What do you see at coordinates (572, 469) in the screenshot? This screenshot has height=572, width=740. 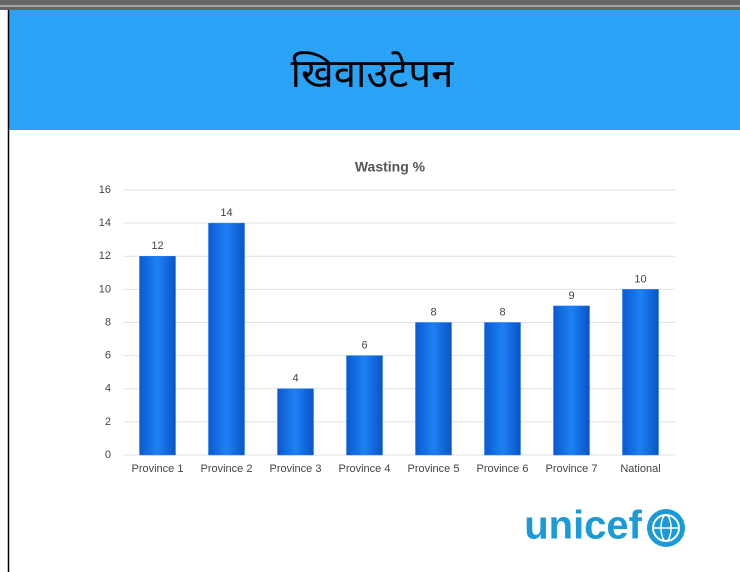 I see `x-tick-label: Province 7` at bounding box center [572, 469].